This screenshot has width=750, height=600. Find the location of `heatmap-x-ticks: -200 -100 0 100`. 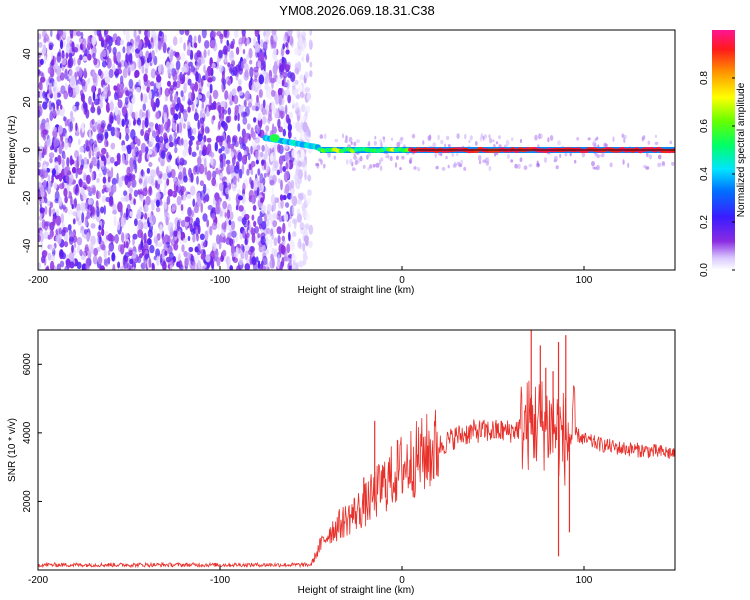

heatmap-x-ticks: -200 -100 0 100 is located at coordinates (310, 276).